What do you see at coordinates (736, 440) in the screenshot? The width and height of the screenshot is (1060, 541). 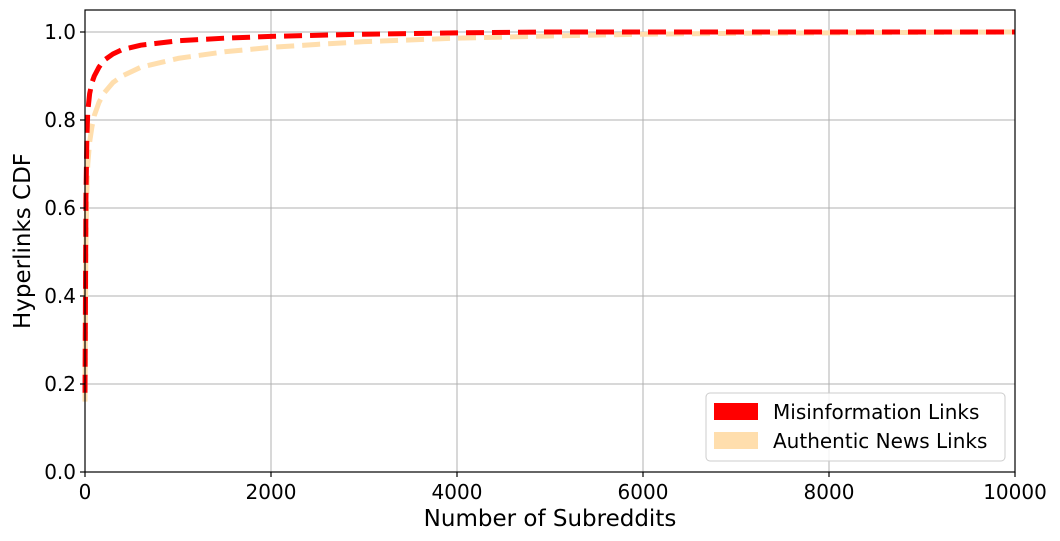 I see `legend-swatch-authentic-news` at bounding box center [736, 440].